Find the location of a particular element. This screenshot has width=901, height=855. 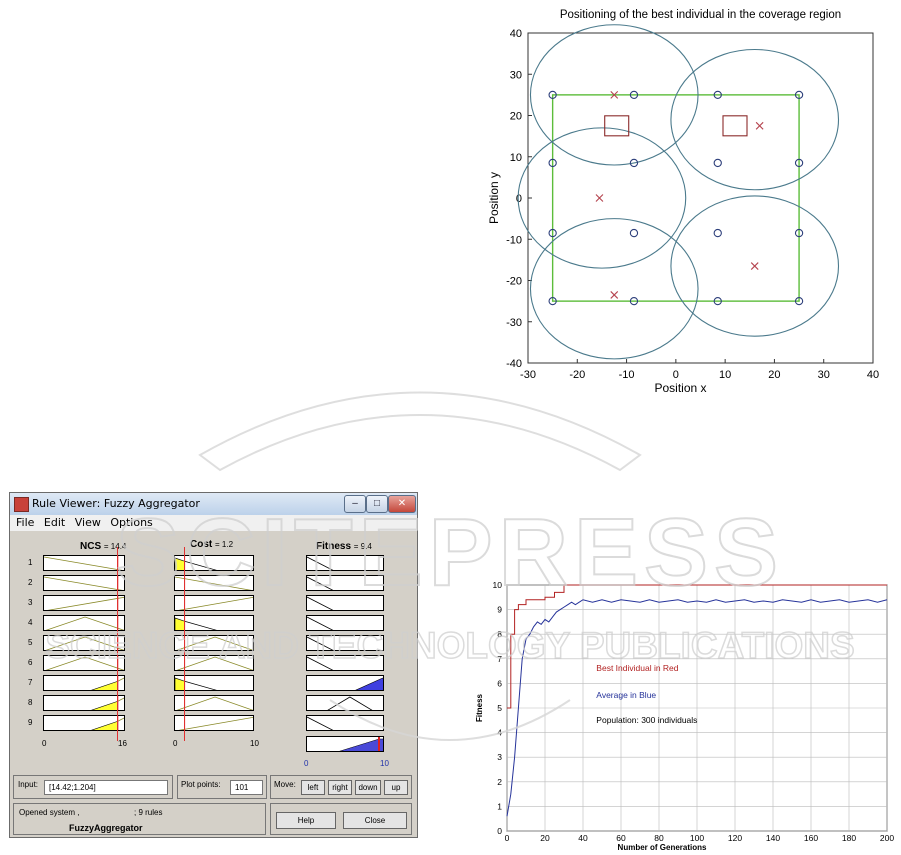

legend-average: Average in Blue is located at coordinates (626, 695).